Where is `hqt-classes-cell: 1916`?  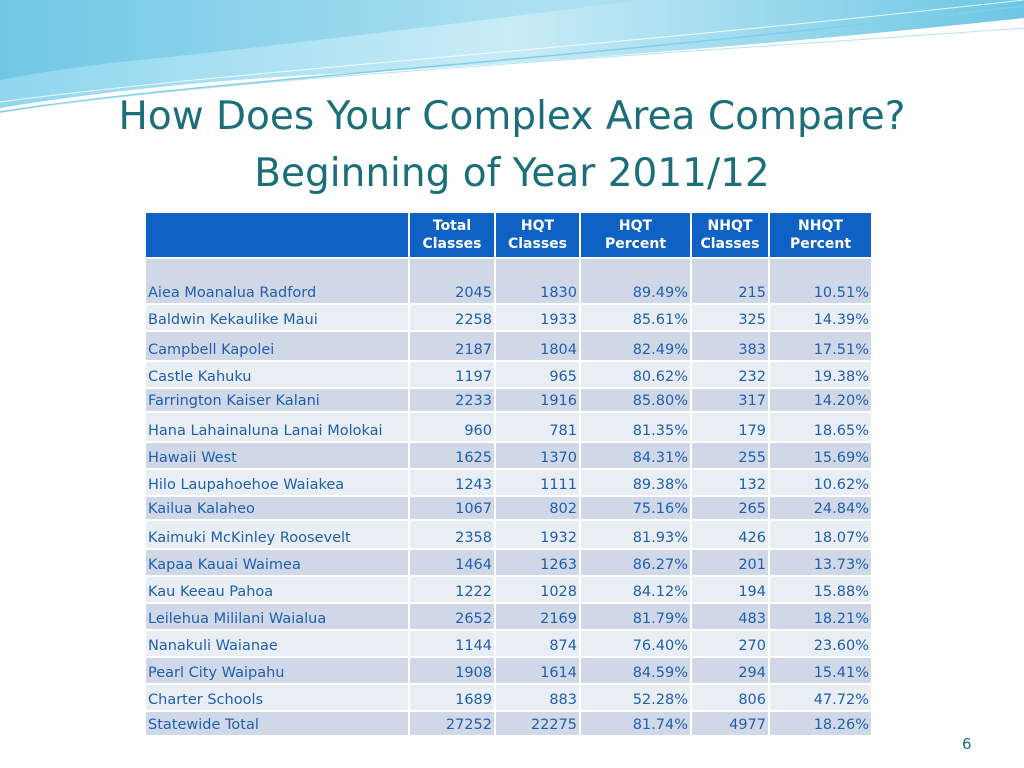 hqt-classes-cell: 1916 is located at coordinates (537, 400).